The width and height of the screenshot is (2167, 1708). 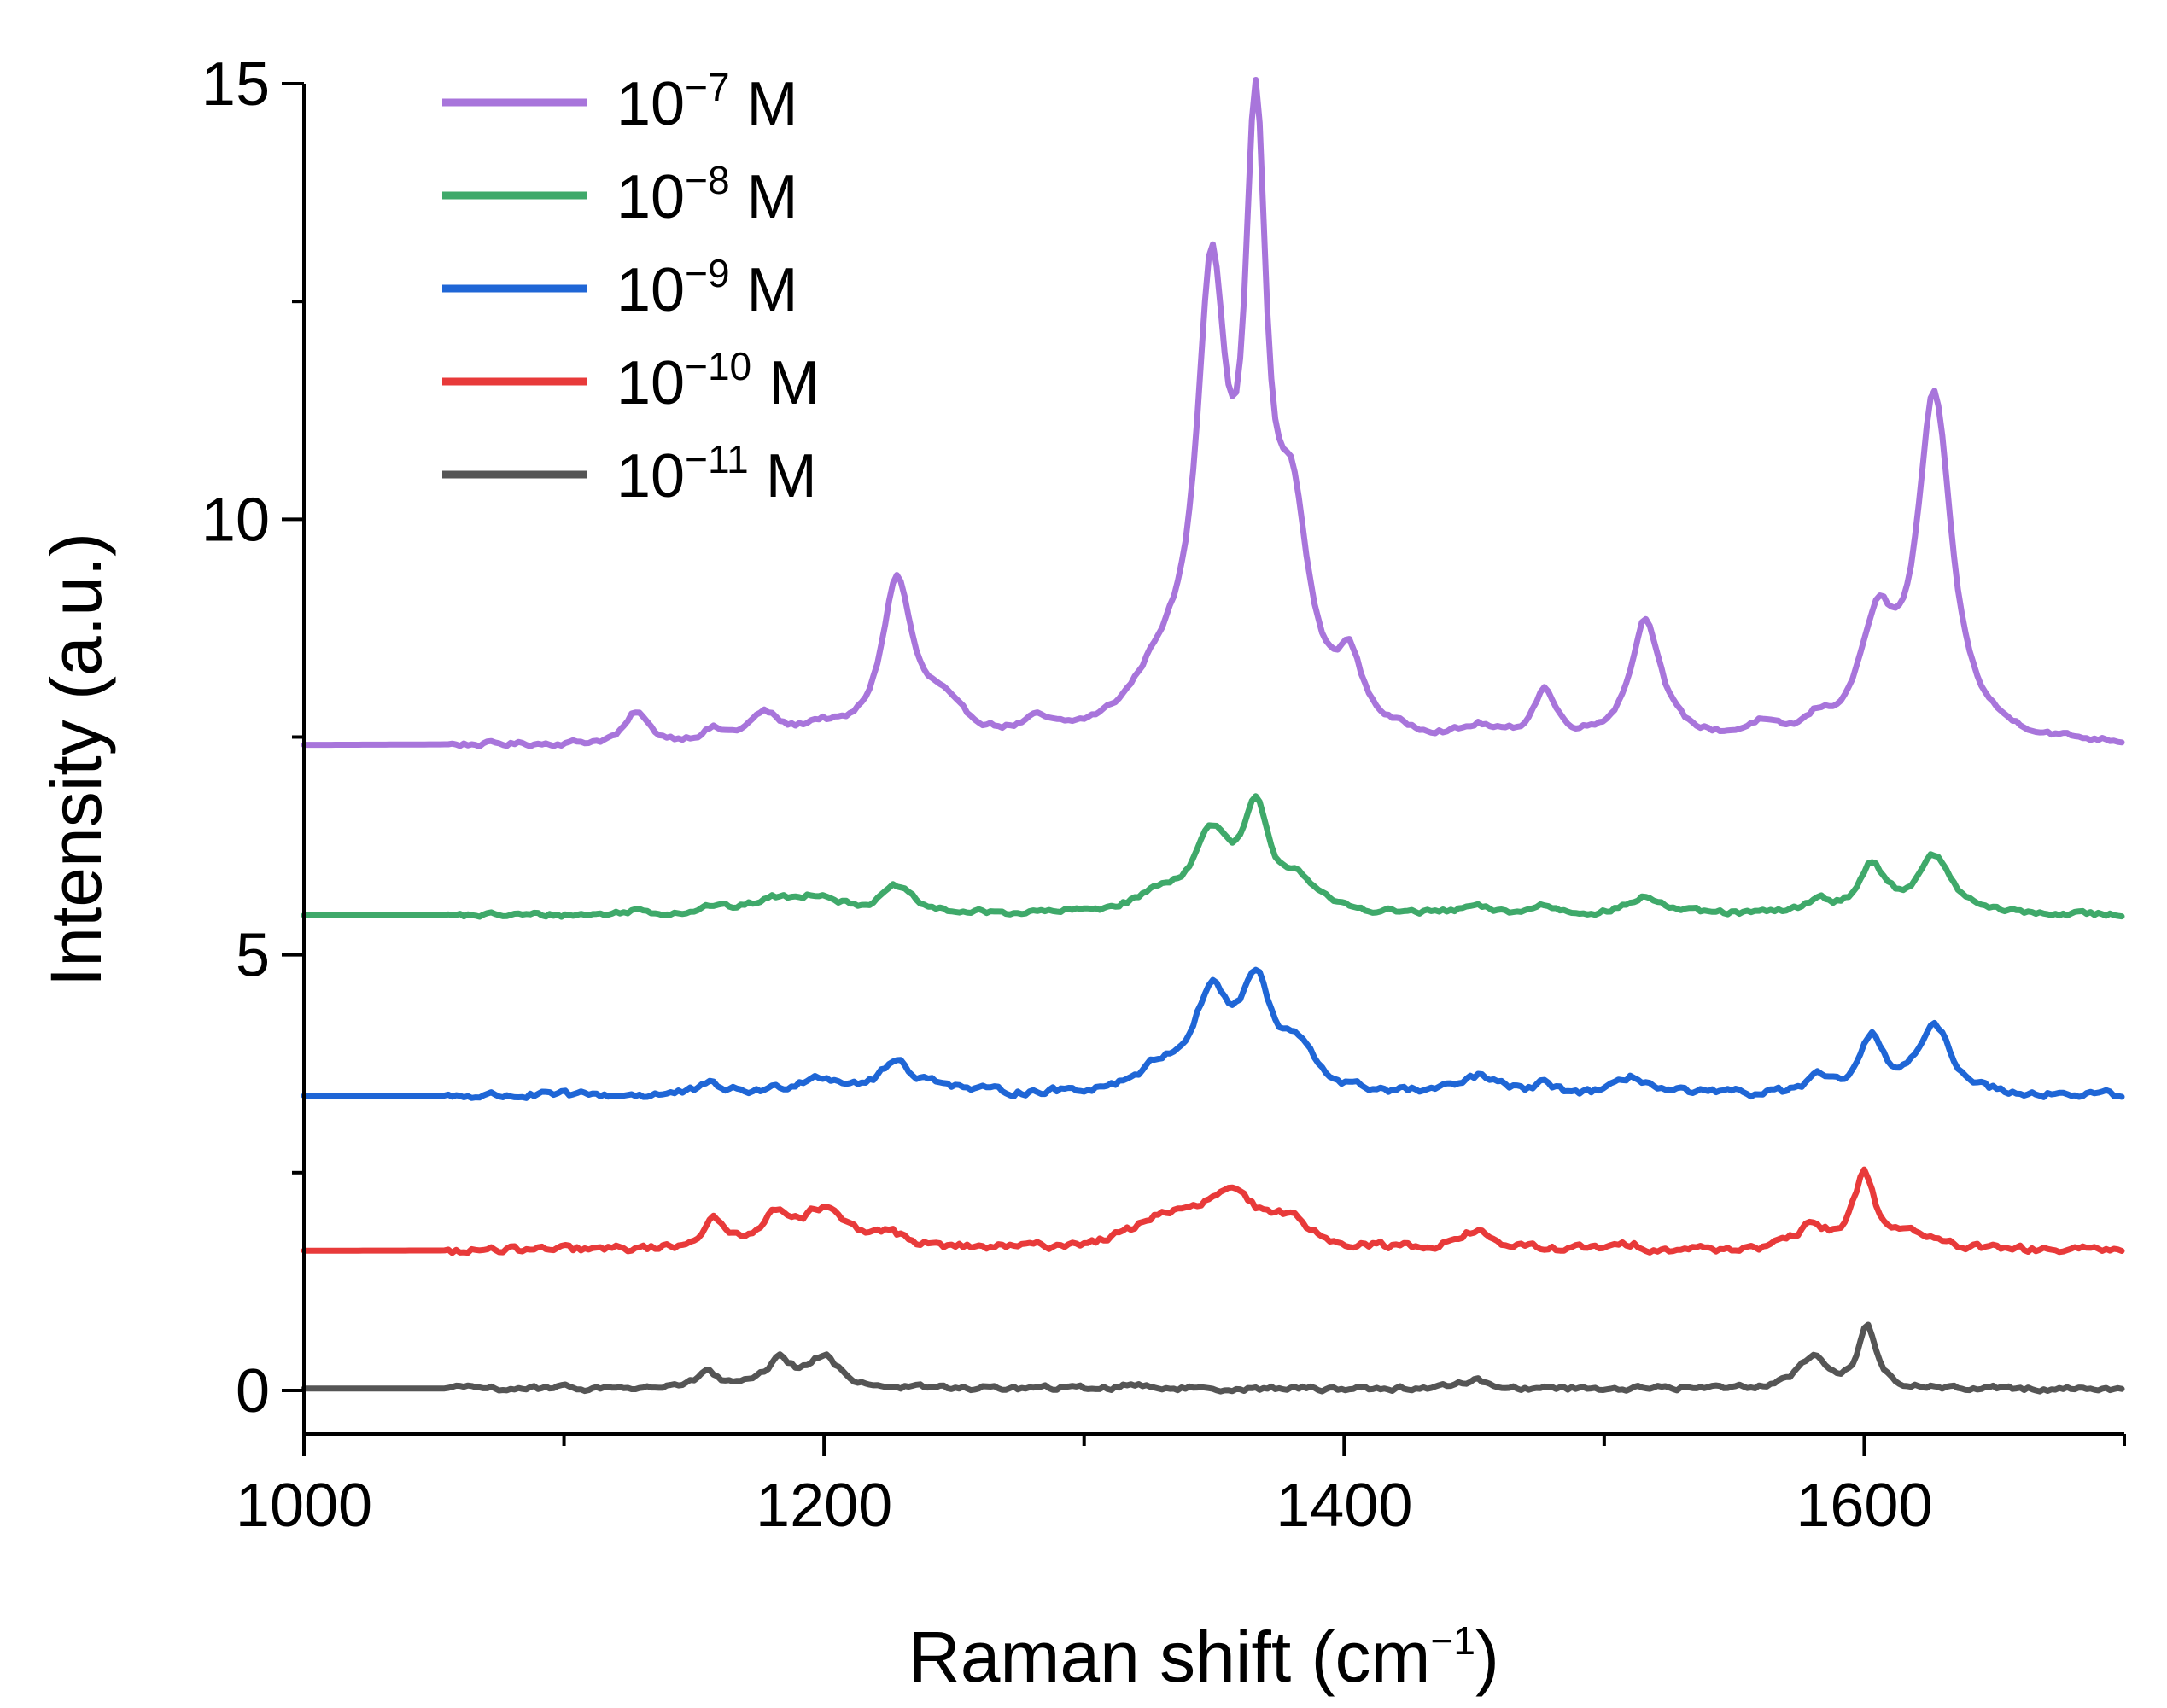 I want to click on legend-label-1: 10−7 M, so click(x=707, y=102).